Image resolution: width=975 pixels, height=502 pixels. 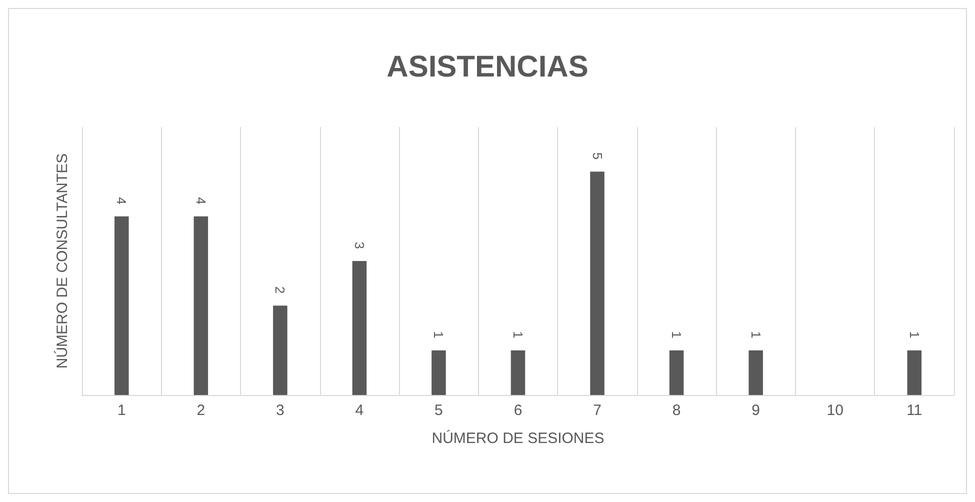 What do you see at coordinates (359, 410) in the screenshot?
I see `x-tick-label: 4` at bounding box center [359, 410].